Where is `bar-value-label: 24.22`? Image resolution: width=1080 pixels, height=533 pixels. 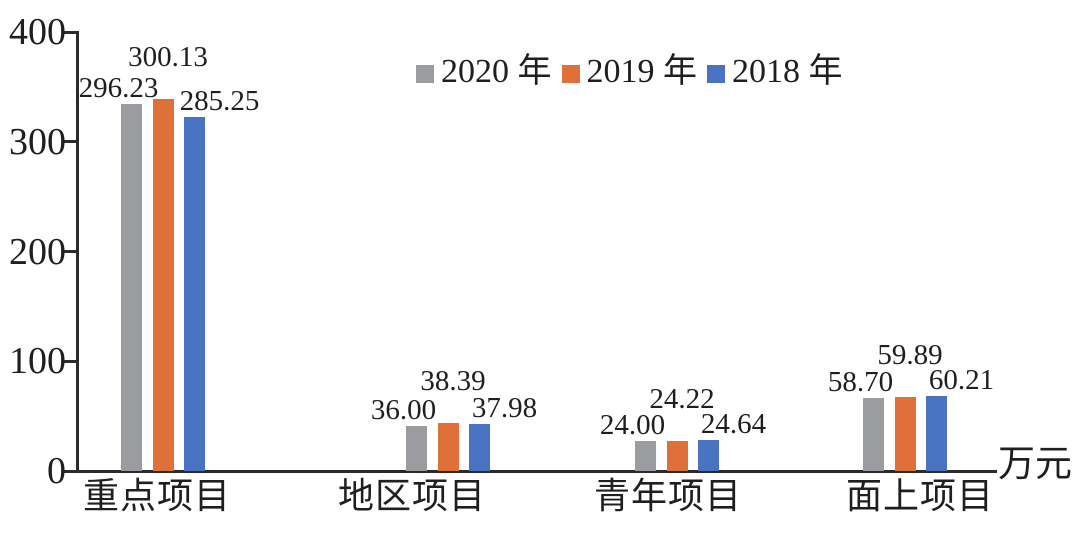 bar-value-label: 24.22 is located at coordinates (682, 399).